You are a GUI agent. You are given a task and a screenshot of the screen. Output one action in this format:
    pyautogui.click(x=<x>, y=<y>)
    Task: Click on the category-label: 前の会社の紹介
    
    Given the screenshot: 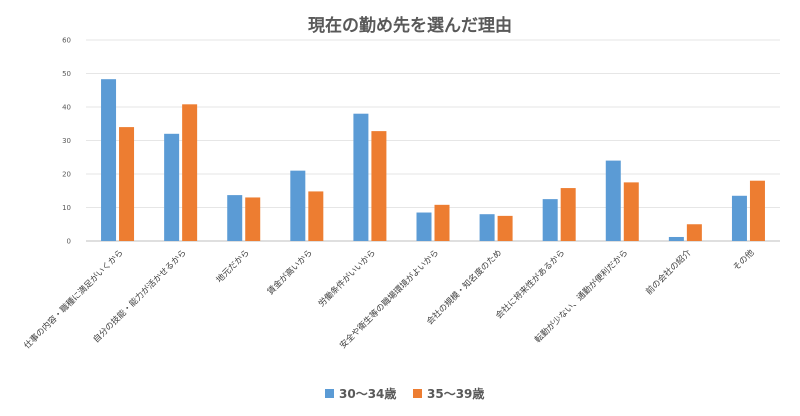 What is the action you would take?
    pyautogui.click(x=669, y=272)
    